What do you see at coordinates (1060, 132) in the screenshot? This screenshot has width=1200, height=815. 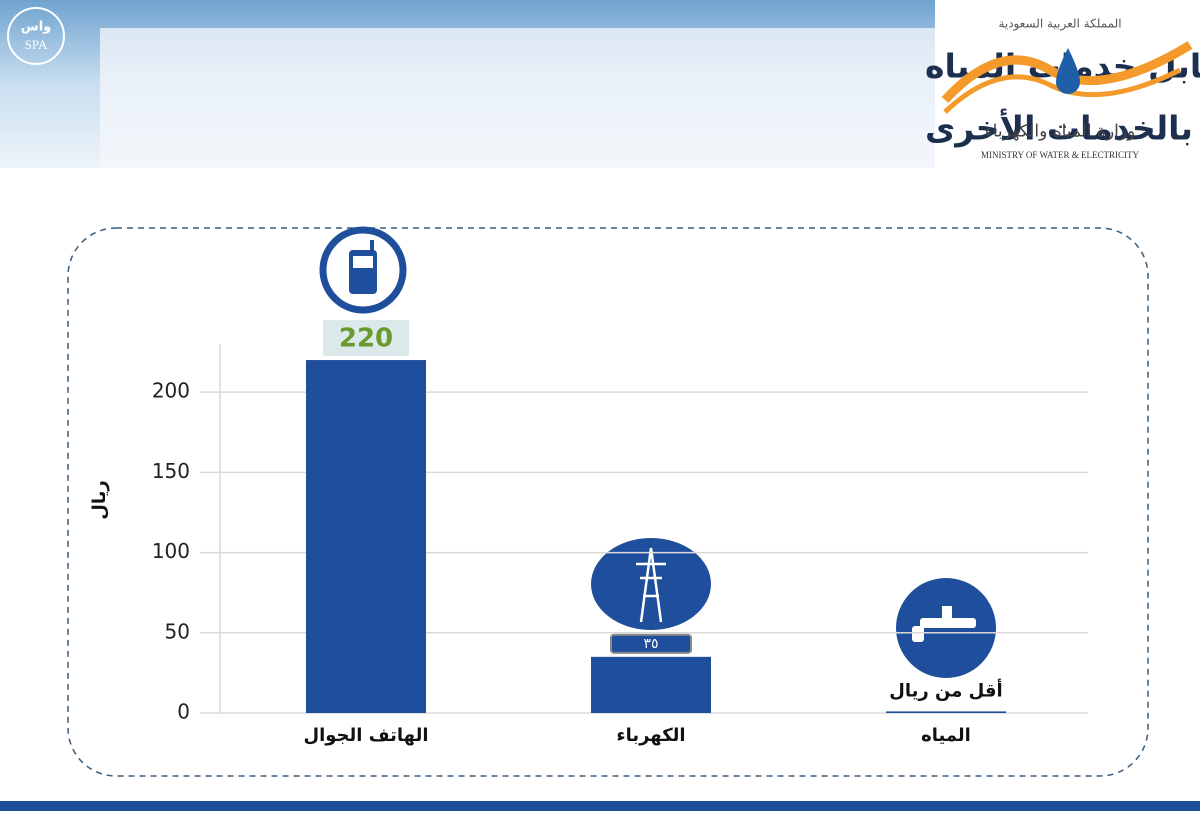 I see `ministry-name: وزارة المياه والكهرباء` at bounding box center [1060, 132].